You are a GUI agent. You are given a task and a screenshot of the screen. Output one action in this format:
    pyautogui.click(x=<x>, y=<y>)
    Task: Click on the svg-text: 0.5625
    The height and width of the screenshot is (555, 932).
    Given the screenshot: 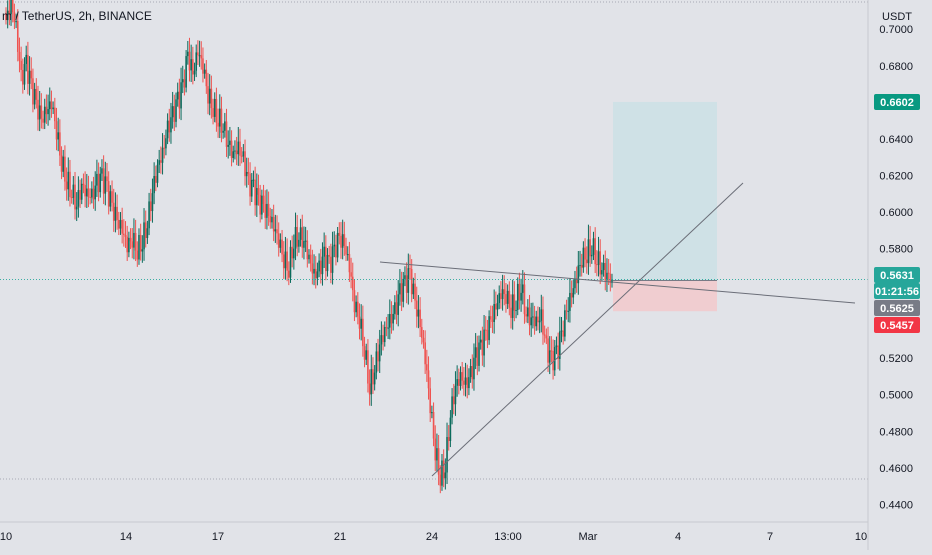 What is the action you would take?
    pyautogui.click(x=897, y=309)
    